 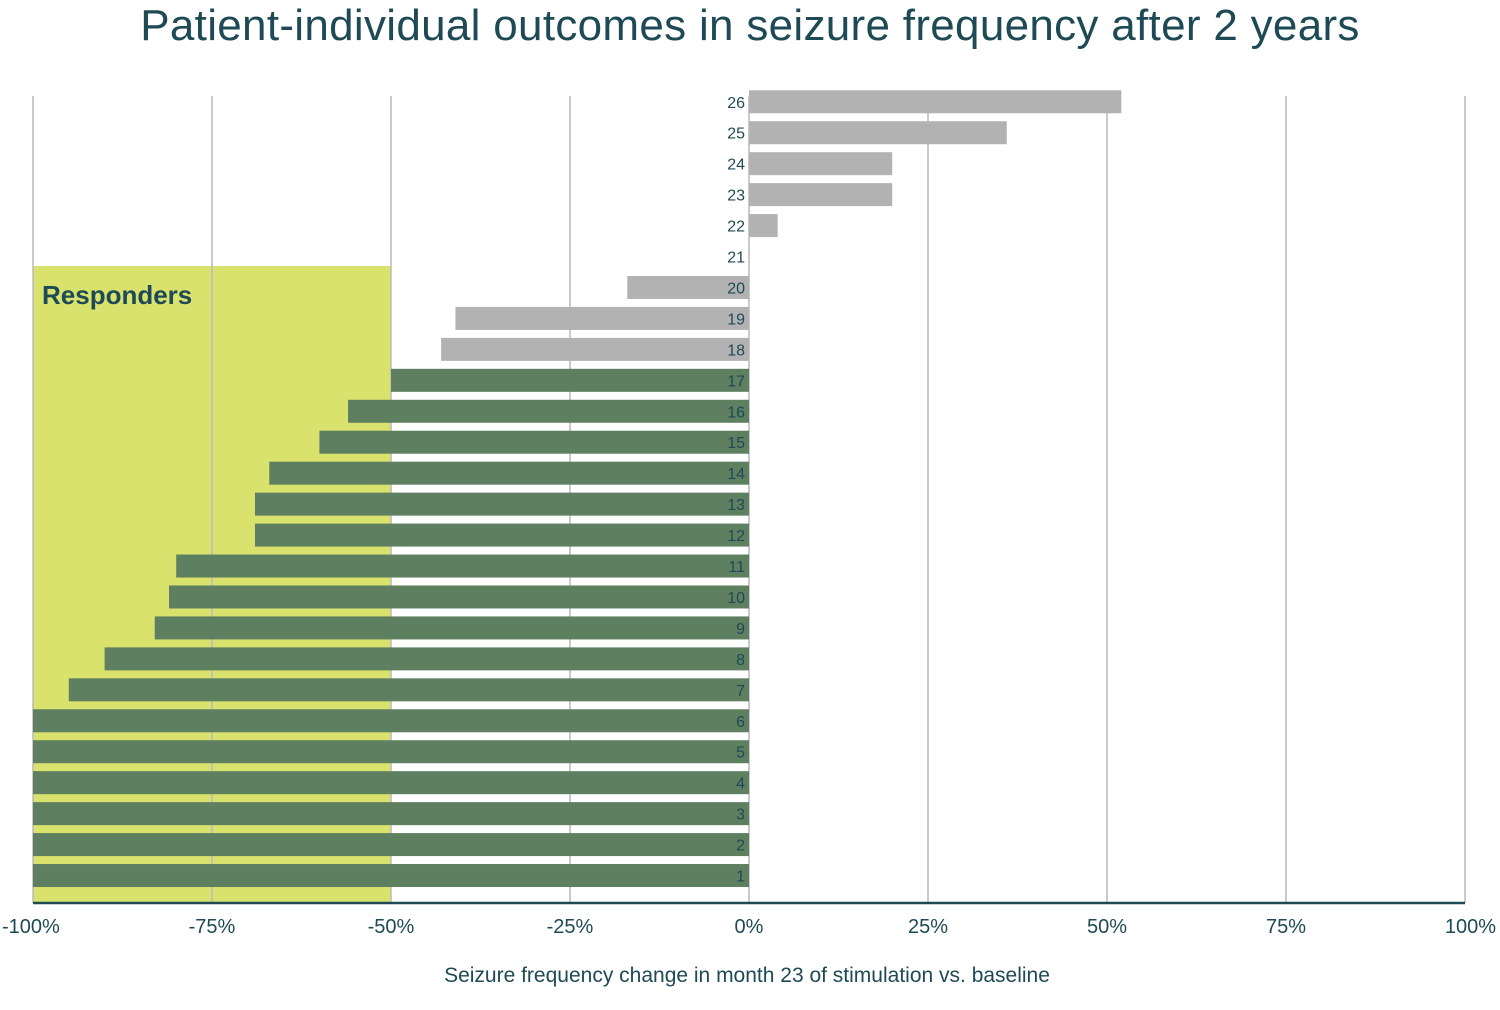 I want to click on category-label: 25, so click(x=736, y=134).